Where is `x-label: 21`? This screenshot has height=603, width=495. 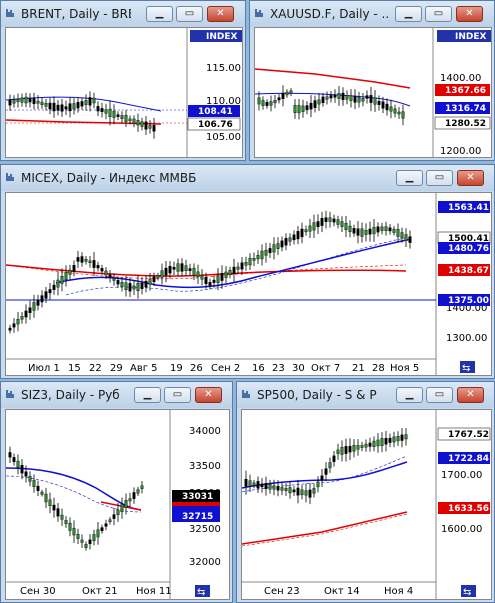 x-label: 21 is located at coordinates (358, 368).